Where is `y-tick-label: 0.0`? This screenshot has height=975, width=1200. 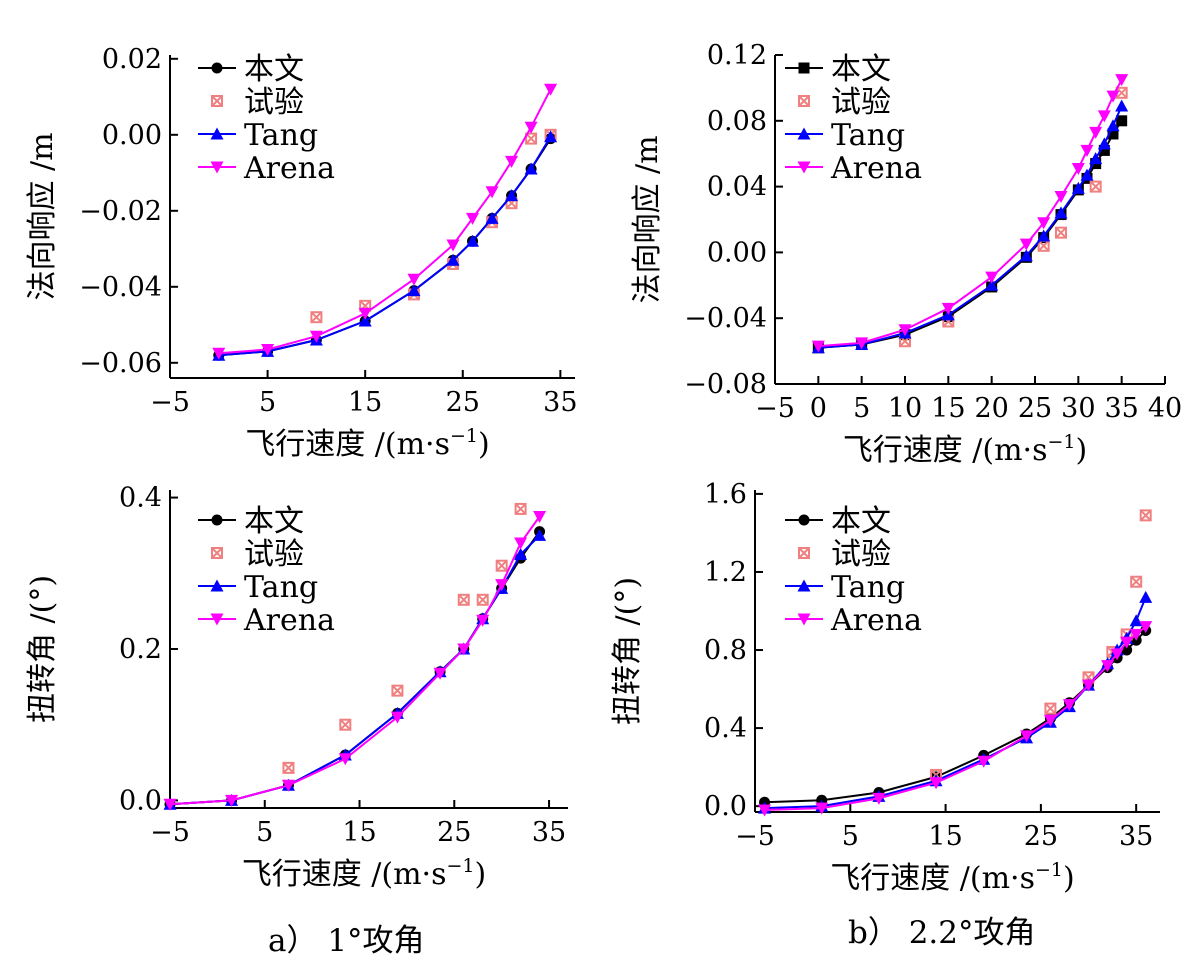
y-tick-label: 0.0 is located at coordinates (725, 806).